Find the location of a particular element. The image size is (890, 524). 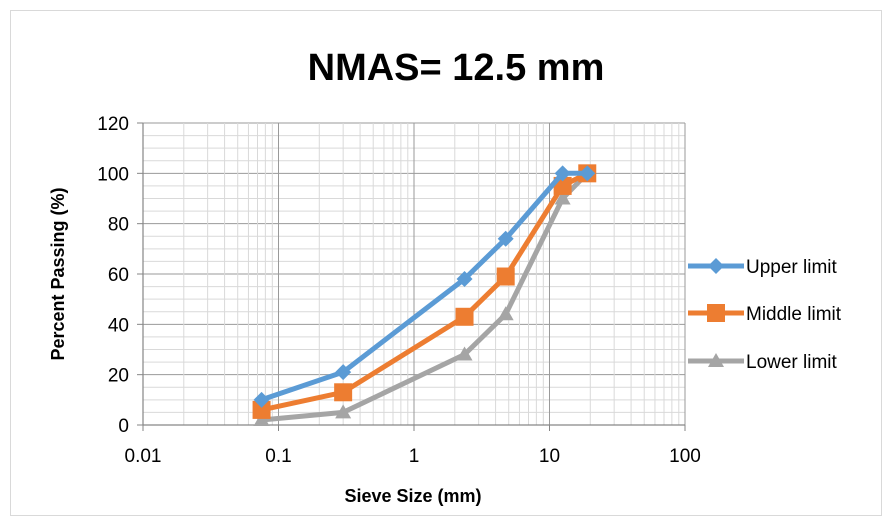

y-tick-label: 100 is located at coordinates (113, 174).